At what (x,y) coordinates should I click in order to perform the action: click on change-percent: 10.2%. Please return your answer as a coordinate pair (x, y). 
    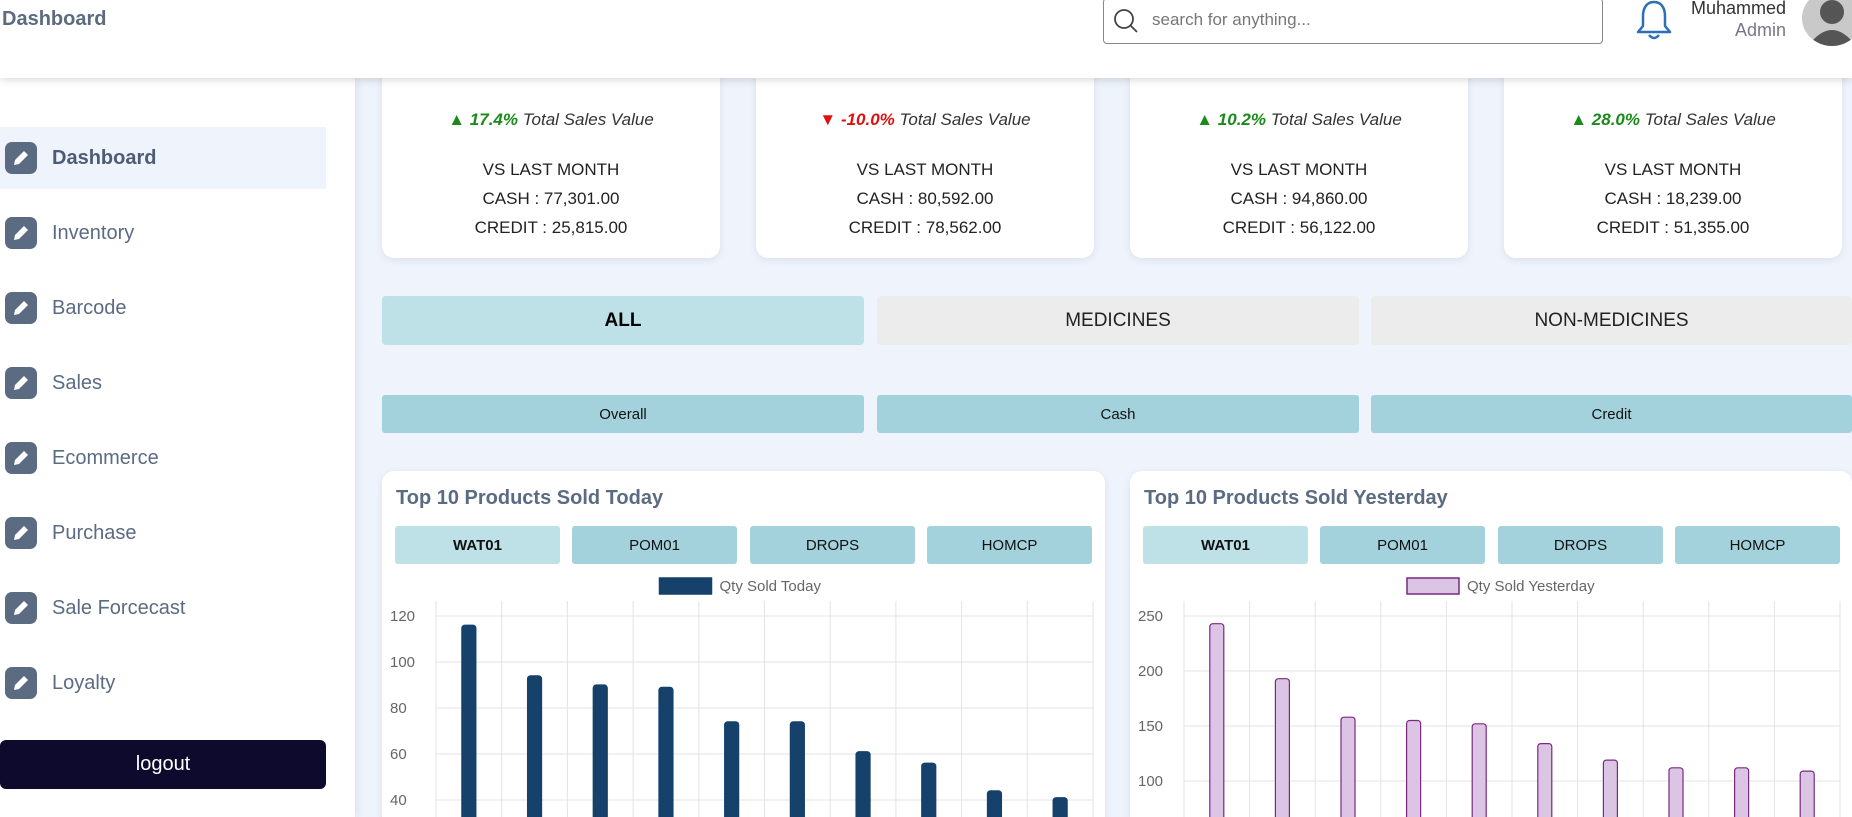
    Looking at the image, I should click on (1241, 119).